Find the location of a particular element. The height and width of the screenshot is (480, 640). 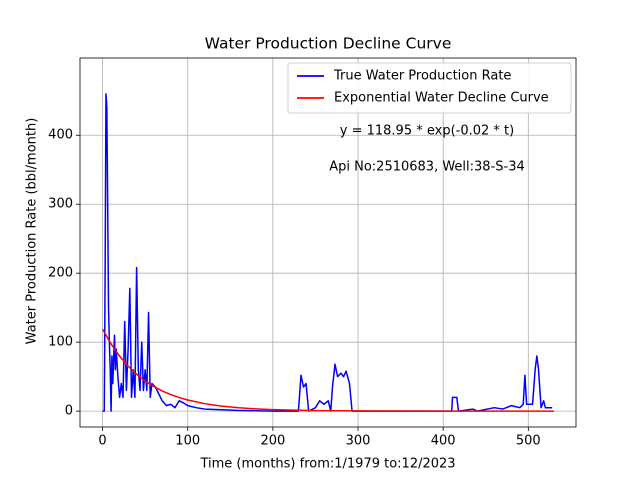

annotation: y = 118.95 * exp(-0.02 * t) is located at coordinates (427, 131).